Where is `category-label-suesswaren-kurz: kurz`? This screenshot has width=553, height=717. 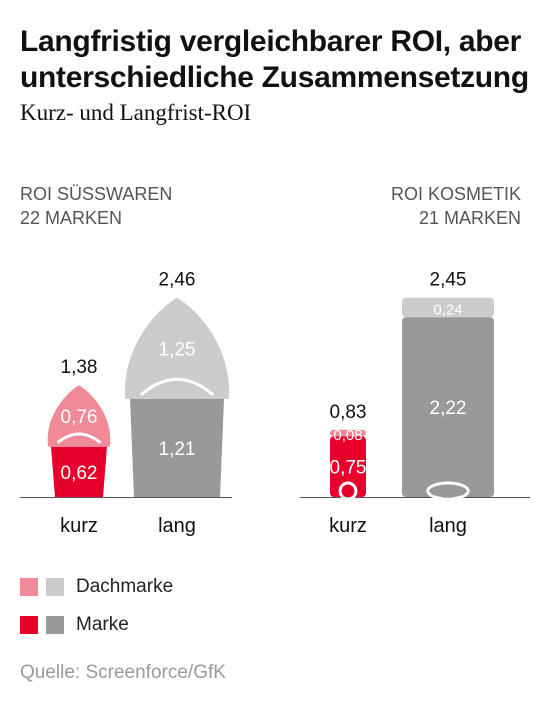 category-label-suesswaren-kurz: kurz is located at coordinates (79, 526).